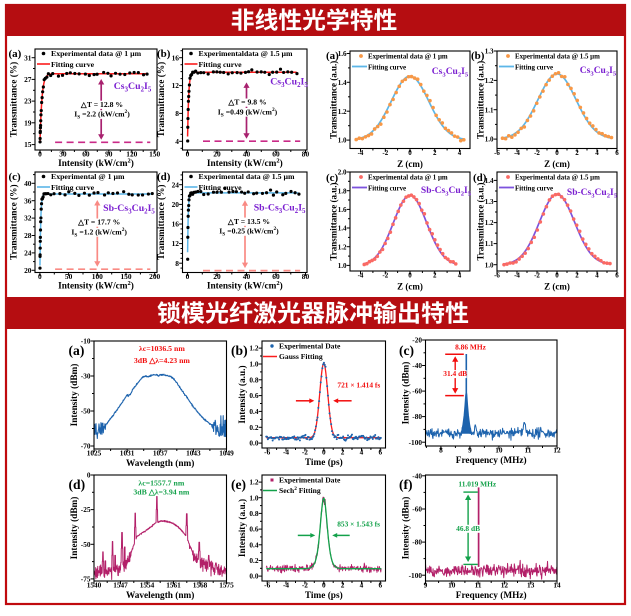  I want to click on svg-text: 8, so click(441, 449).